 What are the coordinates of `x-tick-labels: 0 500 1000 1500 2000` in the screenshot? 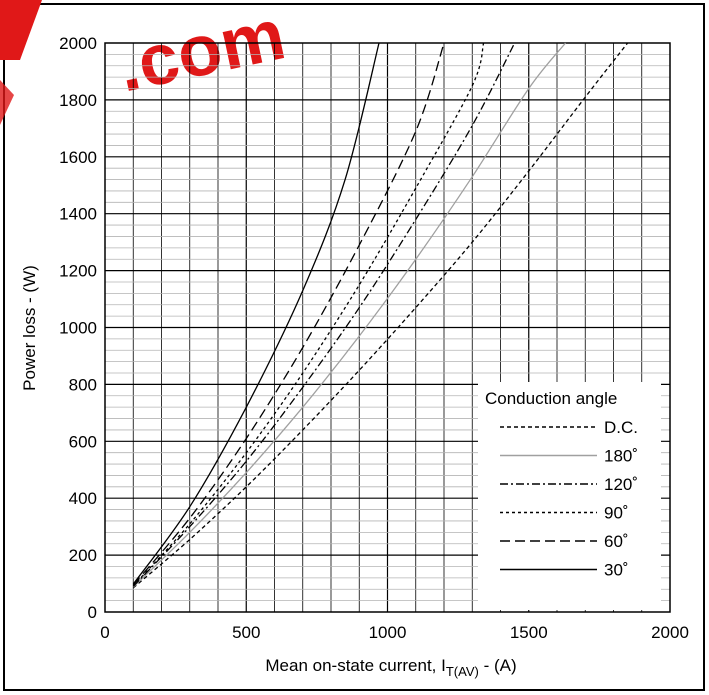 It's located at (394, 632).